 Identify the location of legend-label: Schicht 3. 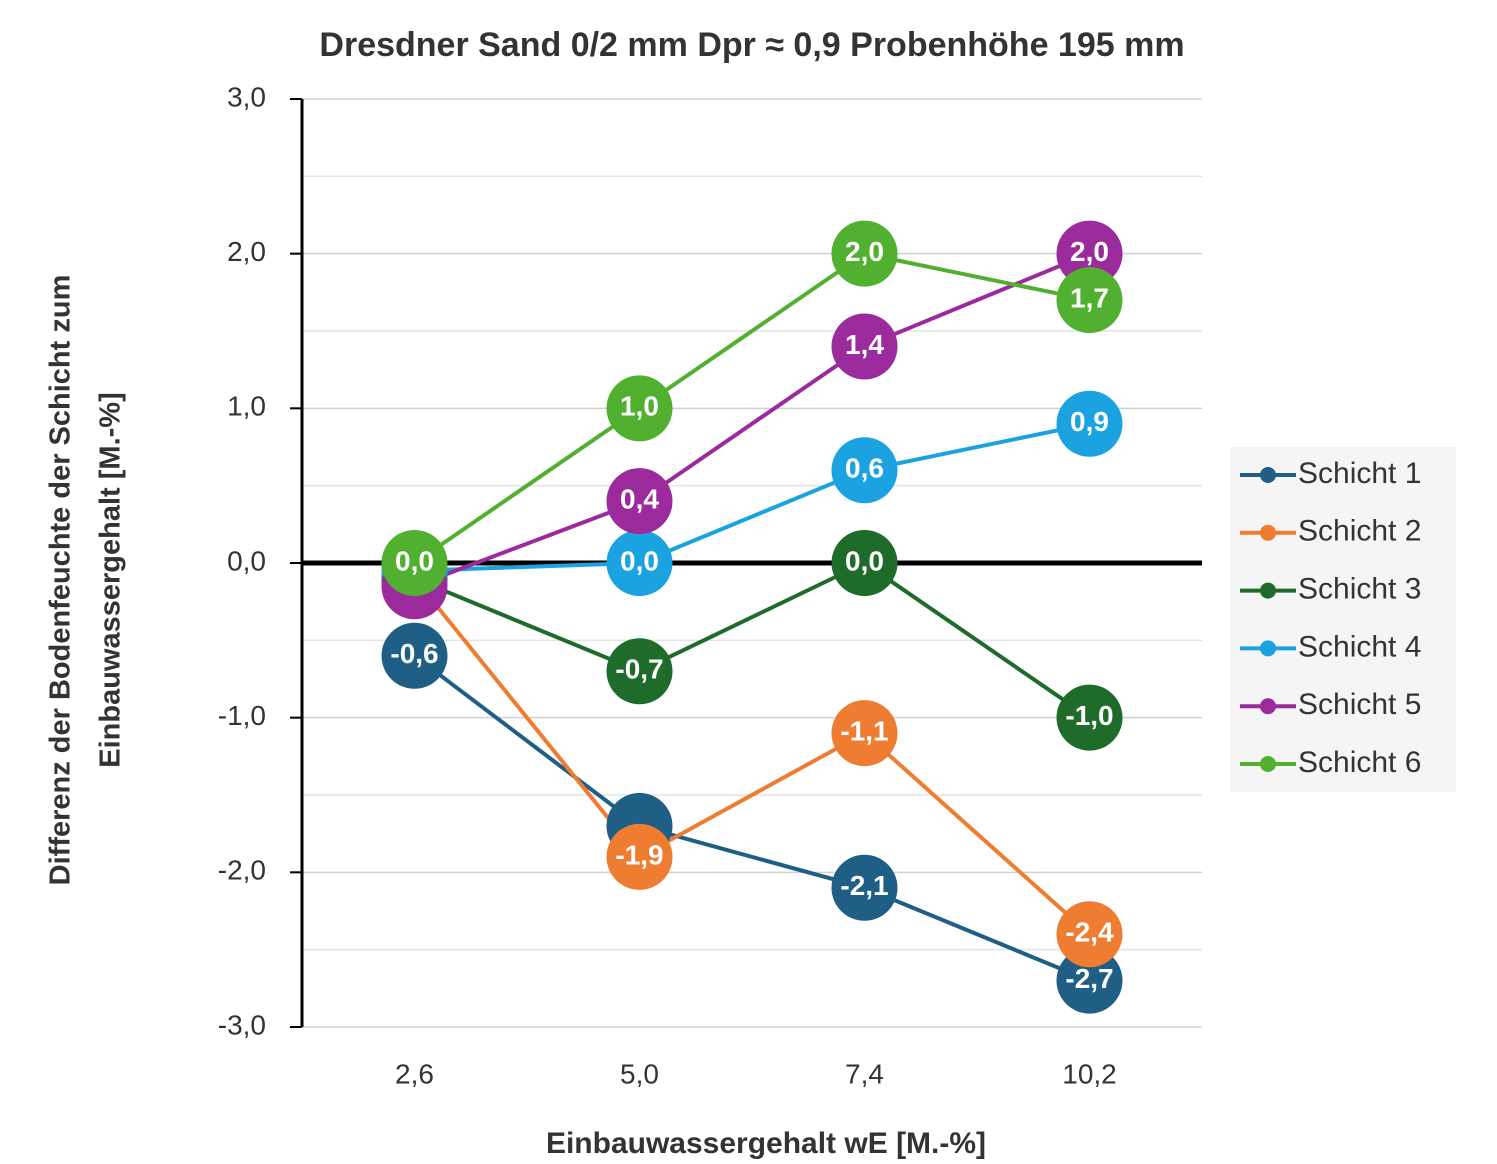
(1359, 589).